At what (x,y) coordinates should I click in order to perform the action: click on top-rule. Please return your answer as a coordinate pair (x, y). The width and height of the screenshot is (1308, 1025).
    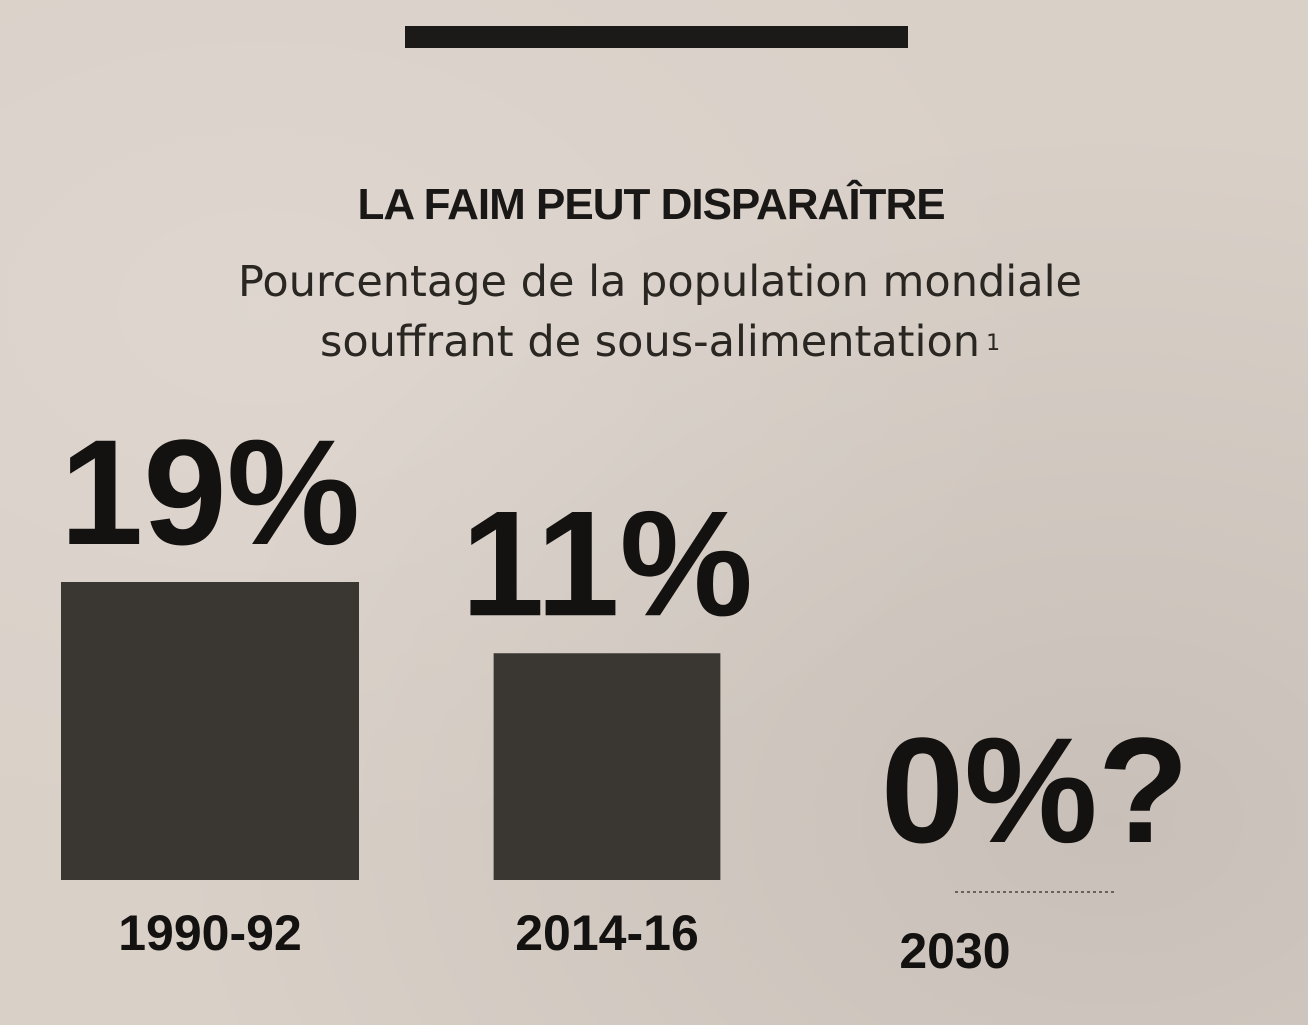
    Looking at the image, I should click on (656, 37).